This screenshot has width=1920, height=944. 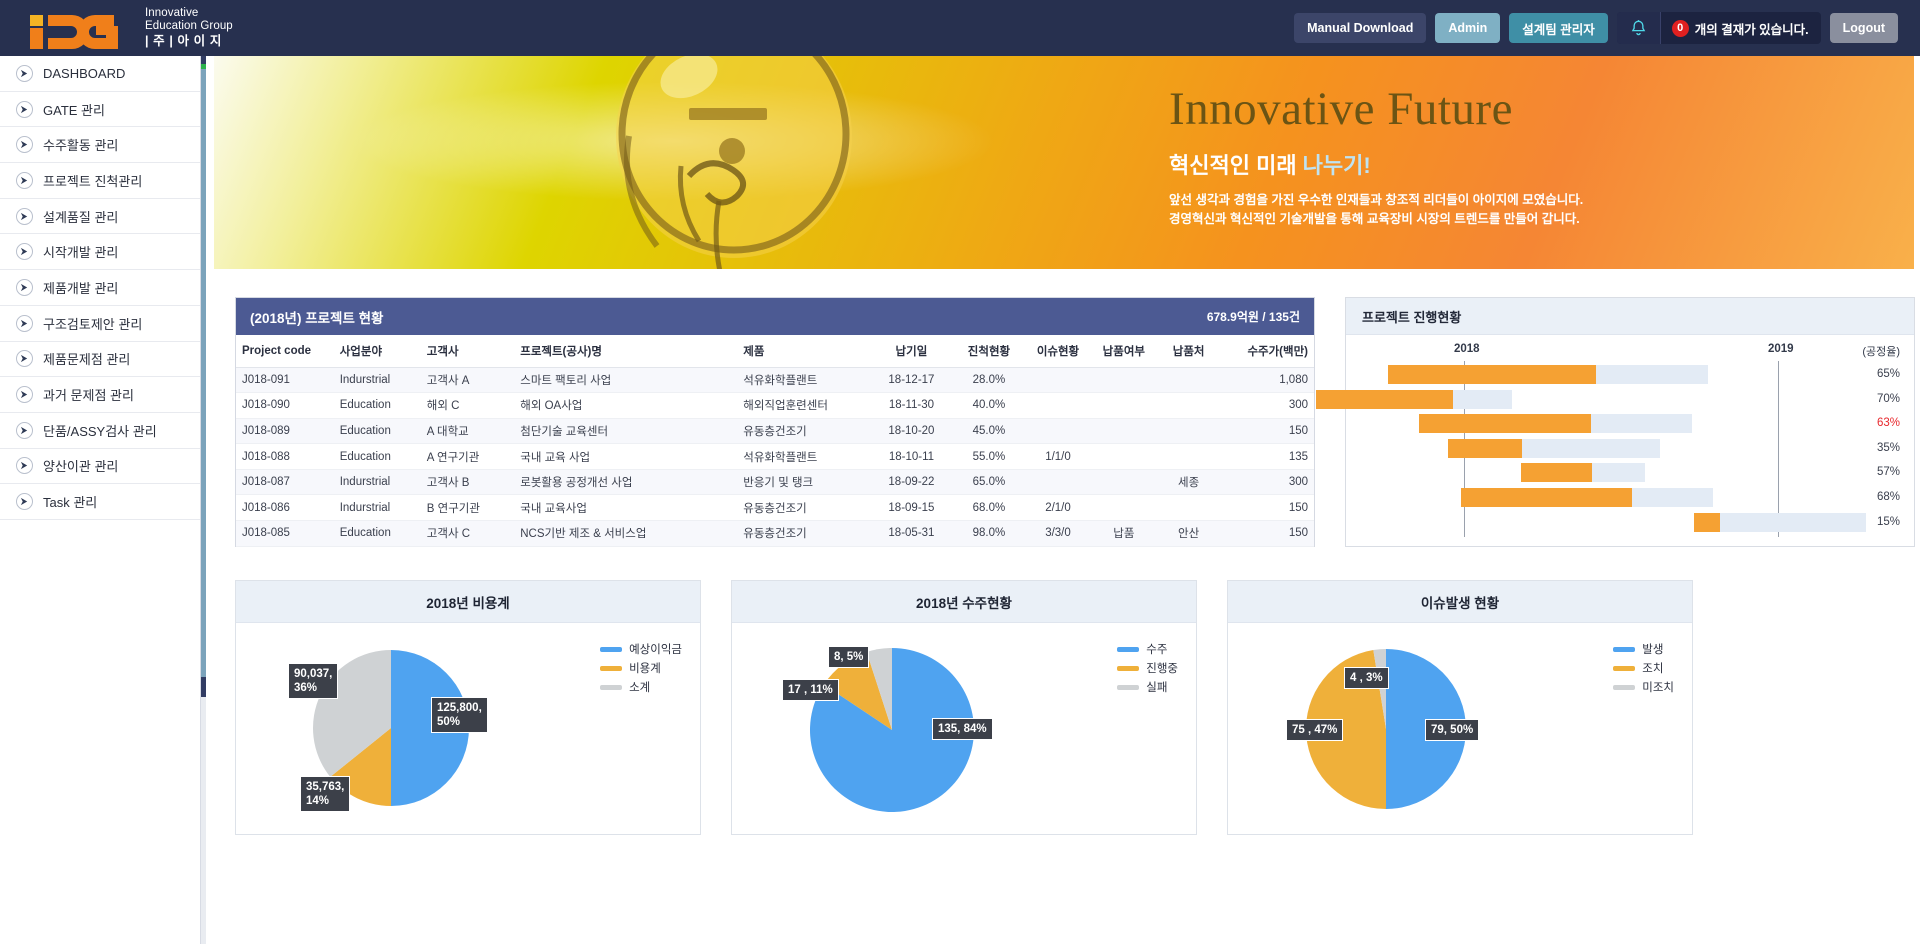 What do you see at coordinates (989, 533) in the screenshot?
I see `cell-progress: 98.0%` at bounding box center [989, 533].